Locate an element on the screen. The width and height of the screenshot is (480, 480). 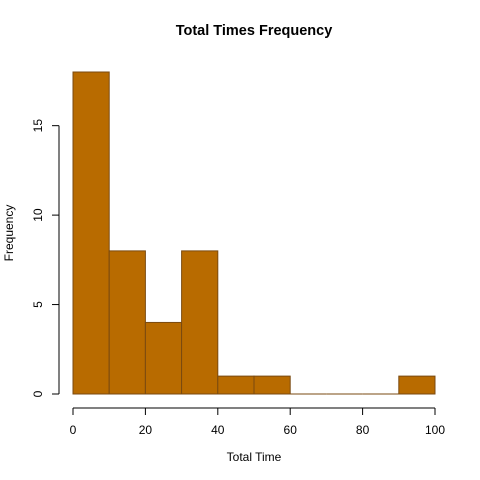
x-axis-label: Total Time is located at coordinates (254, 457).